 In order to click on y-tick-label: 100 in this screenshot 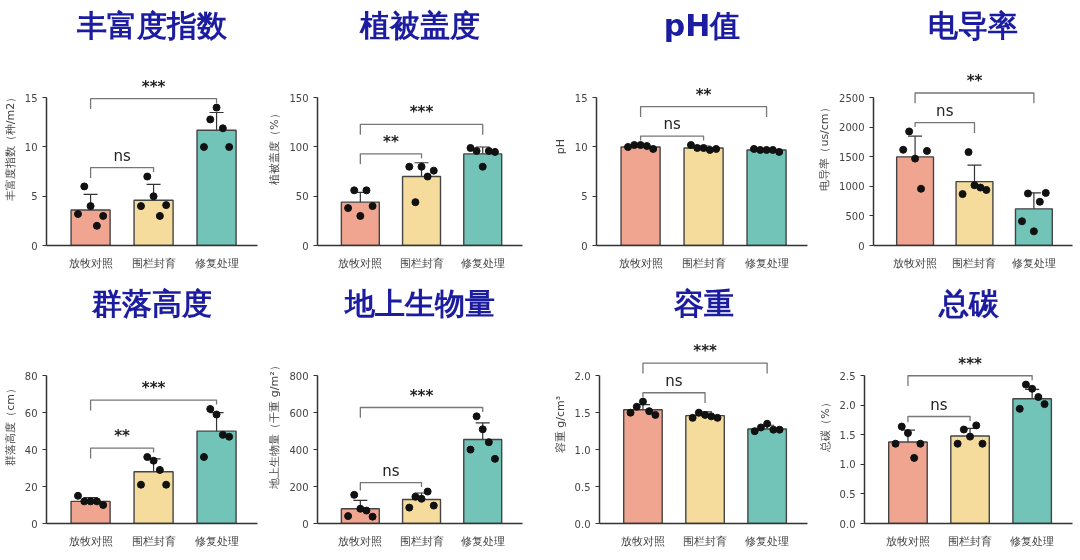, I will do `click(299, 147)`.